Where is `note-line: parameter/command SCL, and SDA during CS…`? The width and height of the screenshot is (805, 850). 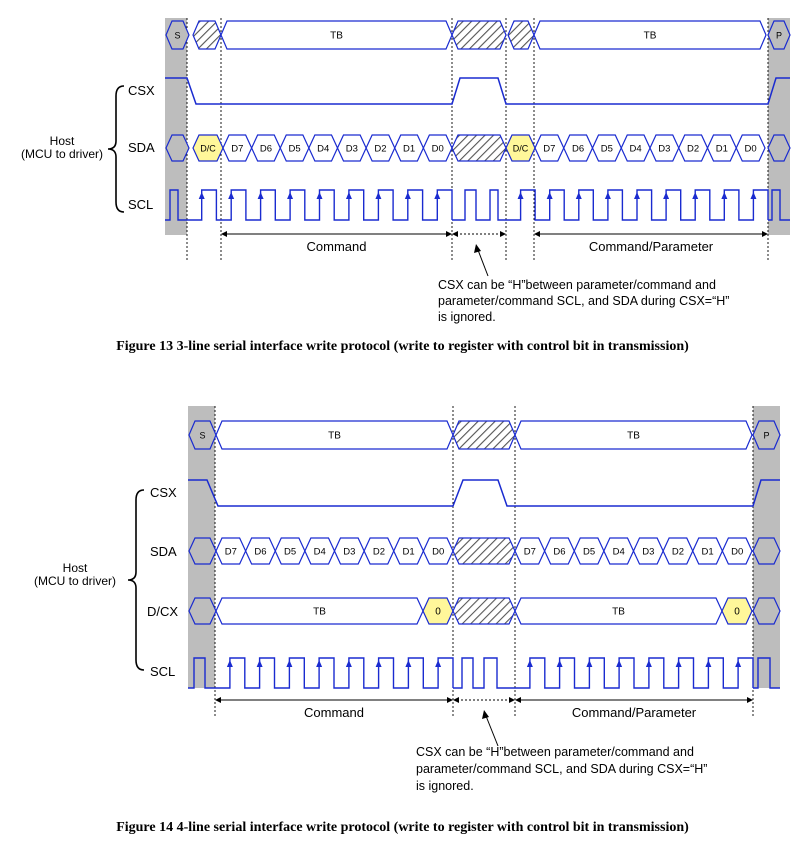 note-line: parameter/command SCL, and SDA during CS… is located at coordinates (583, 301).